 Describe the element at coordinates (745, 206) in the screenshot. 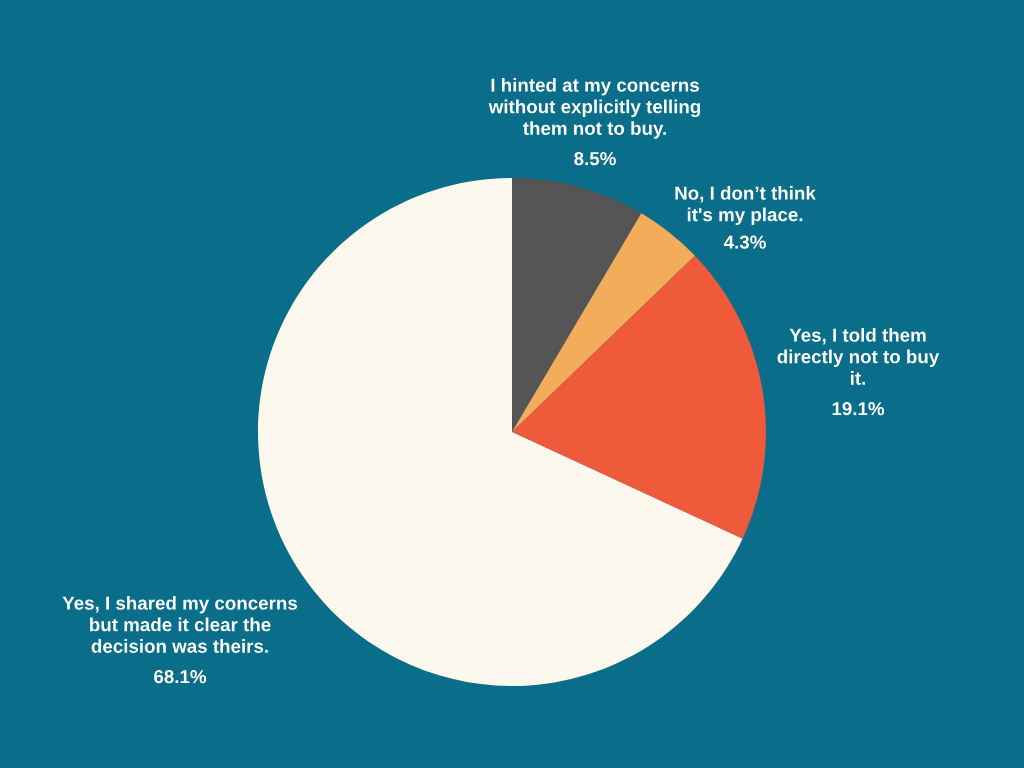

I see `slice-label: No, I don’t think it's my place.` at that location.